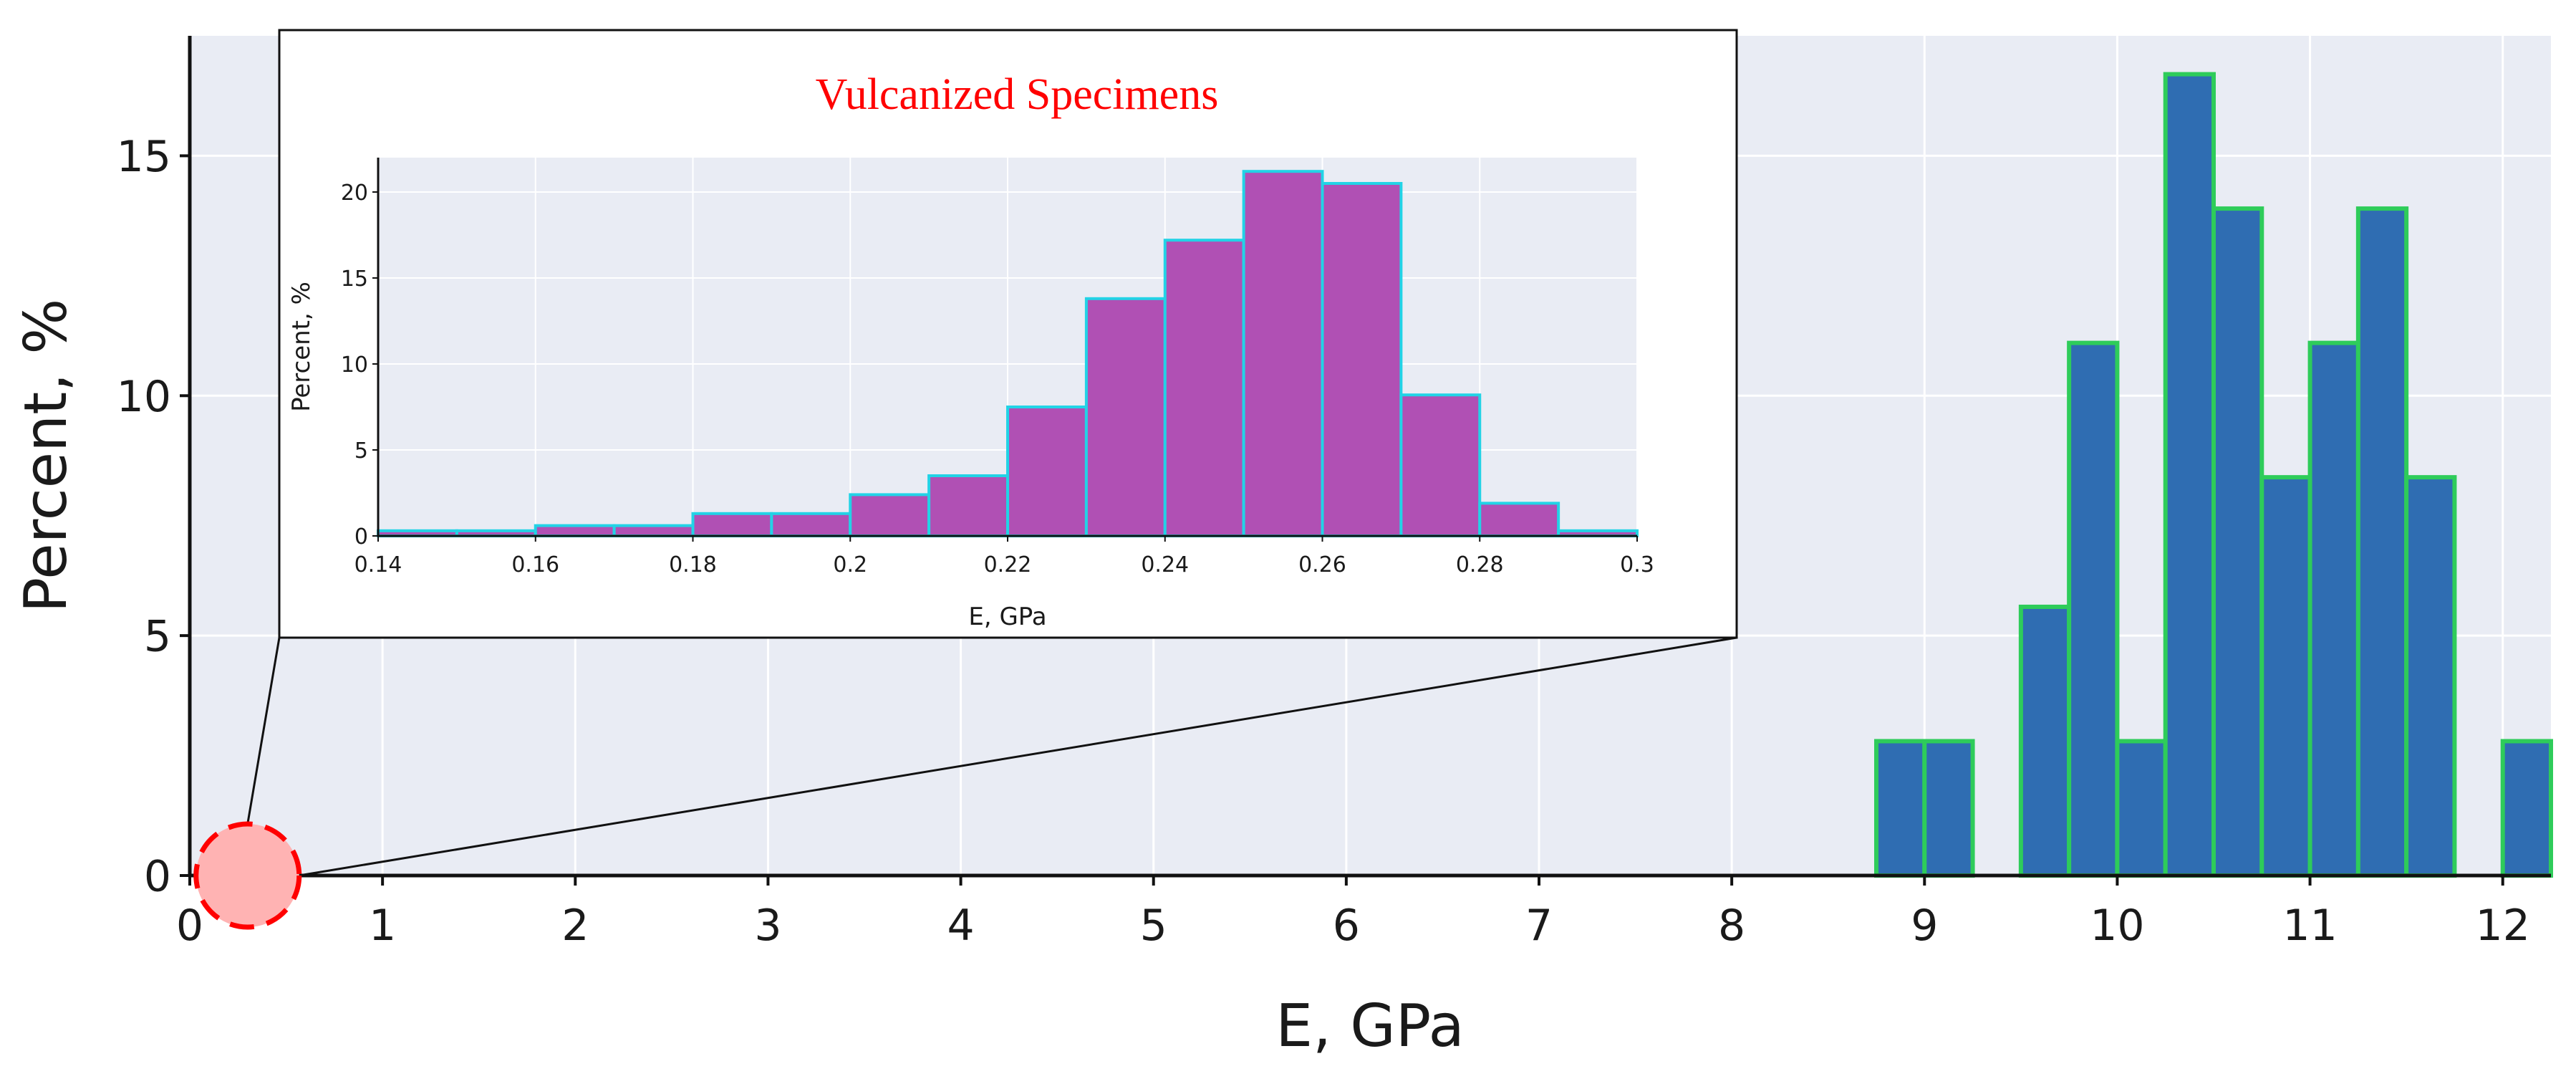  What do you see at coordinates (1322, 564) in the screenshot?
I see `inset-x-tick-label: 0.26` at bounding box center [1322, 564].